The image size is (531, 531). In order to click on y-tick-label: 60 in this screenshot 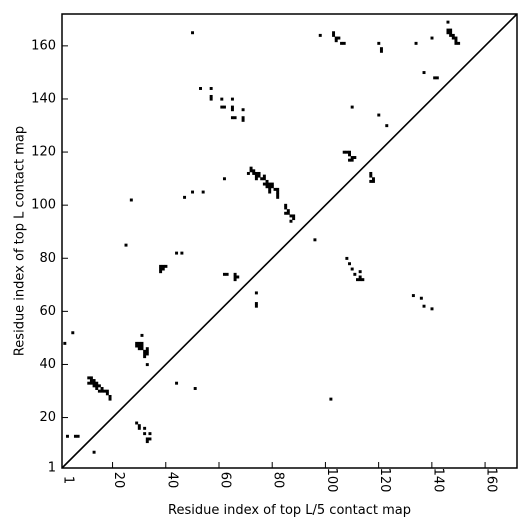, I will do `click(47, 311)`.